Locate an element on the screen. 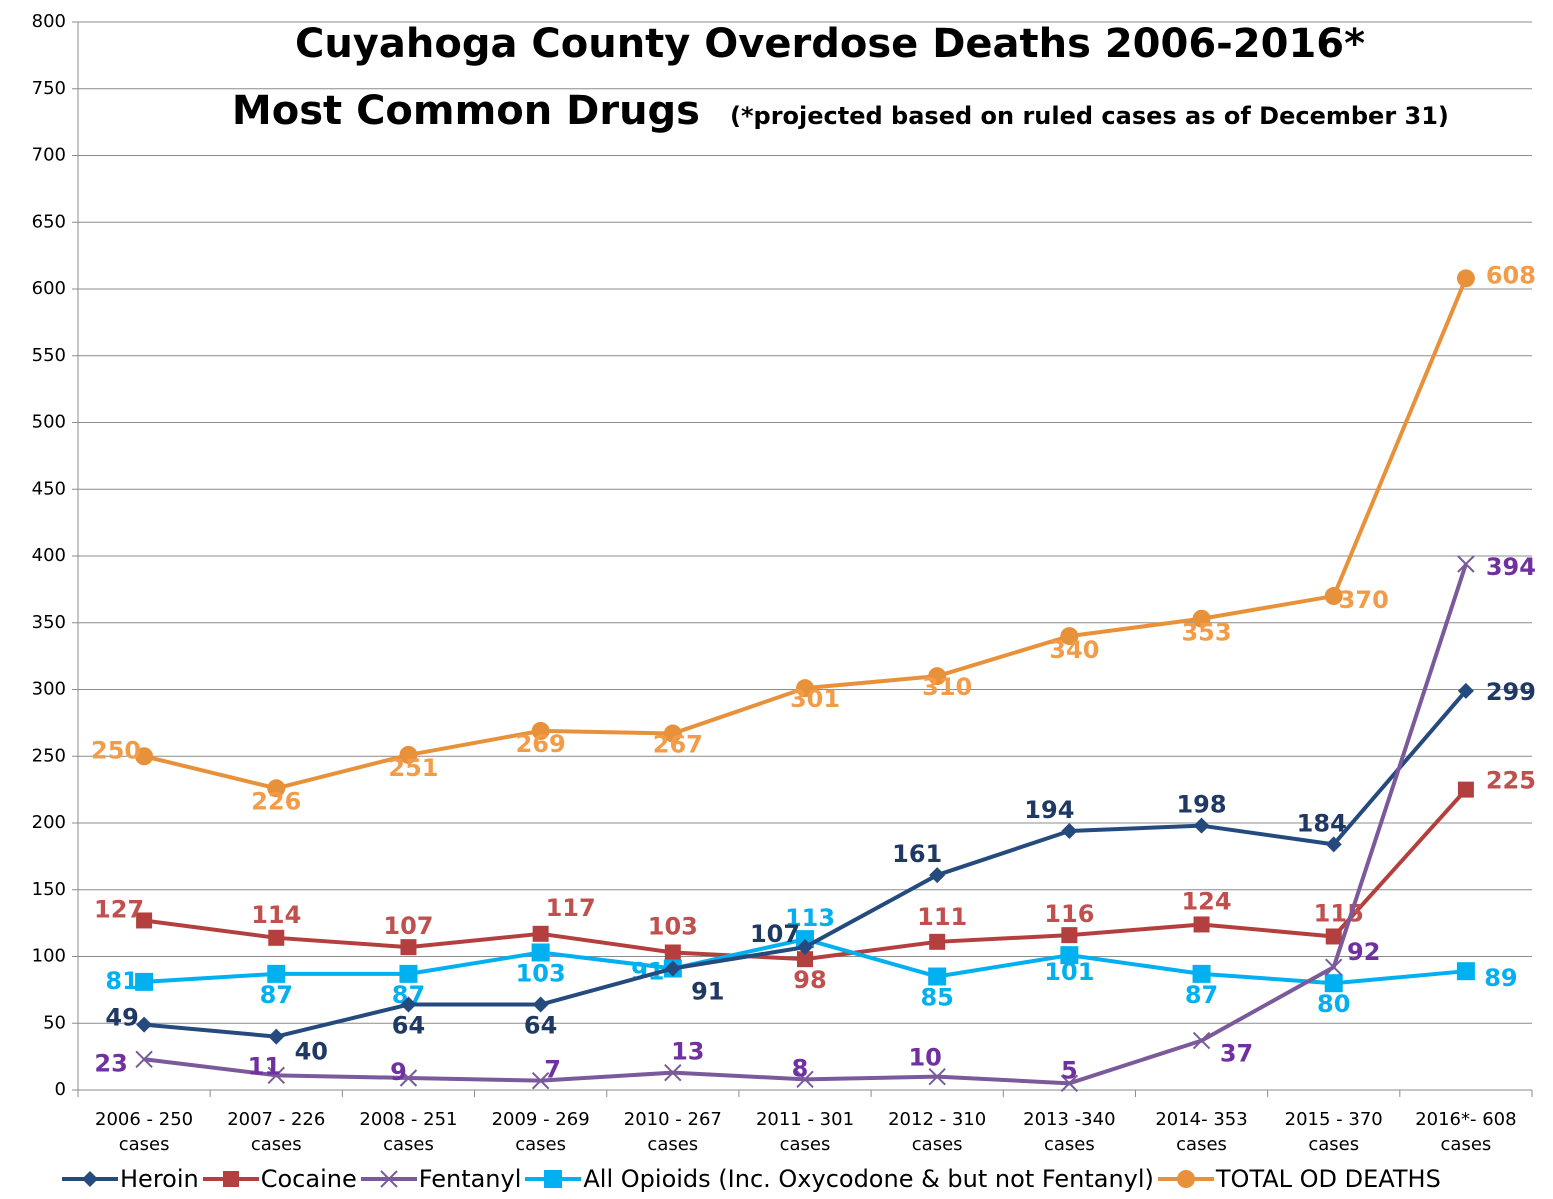 The height and width of the screenshot is (1199, 1553). x-tick-label: 2013 -340 cases is located at coordinates (1069, 1132).